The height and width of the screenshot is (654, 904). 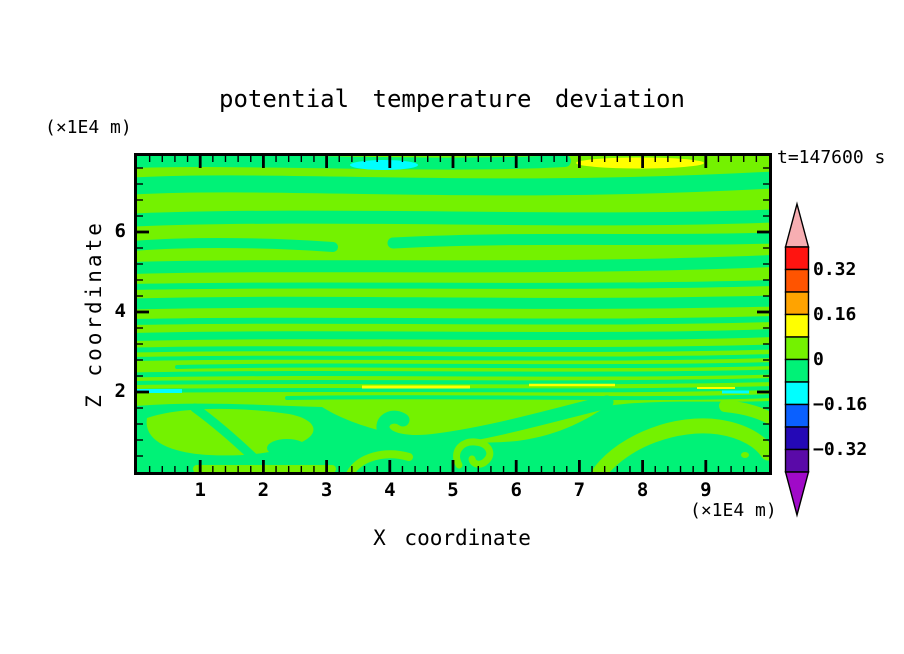 What do you see at coordinates (88, 127) in the screenshot?
I see `y-axis-units-label: (×1E4 m)` at bounding box center [88, 127].